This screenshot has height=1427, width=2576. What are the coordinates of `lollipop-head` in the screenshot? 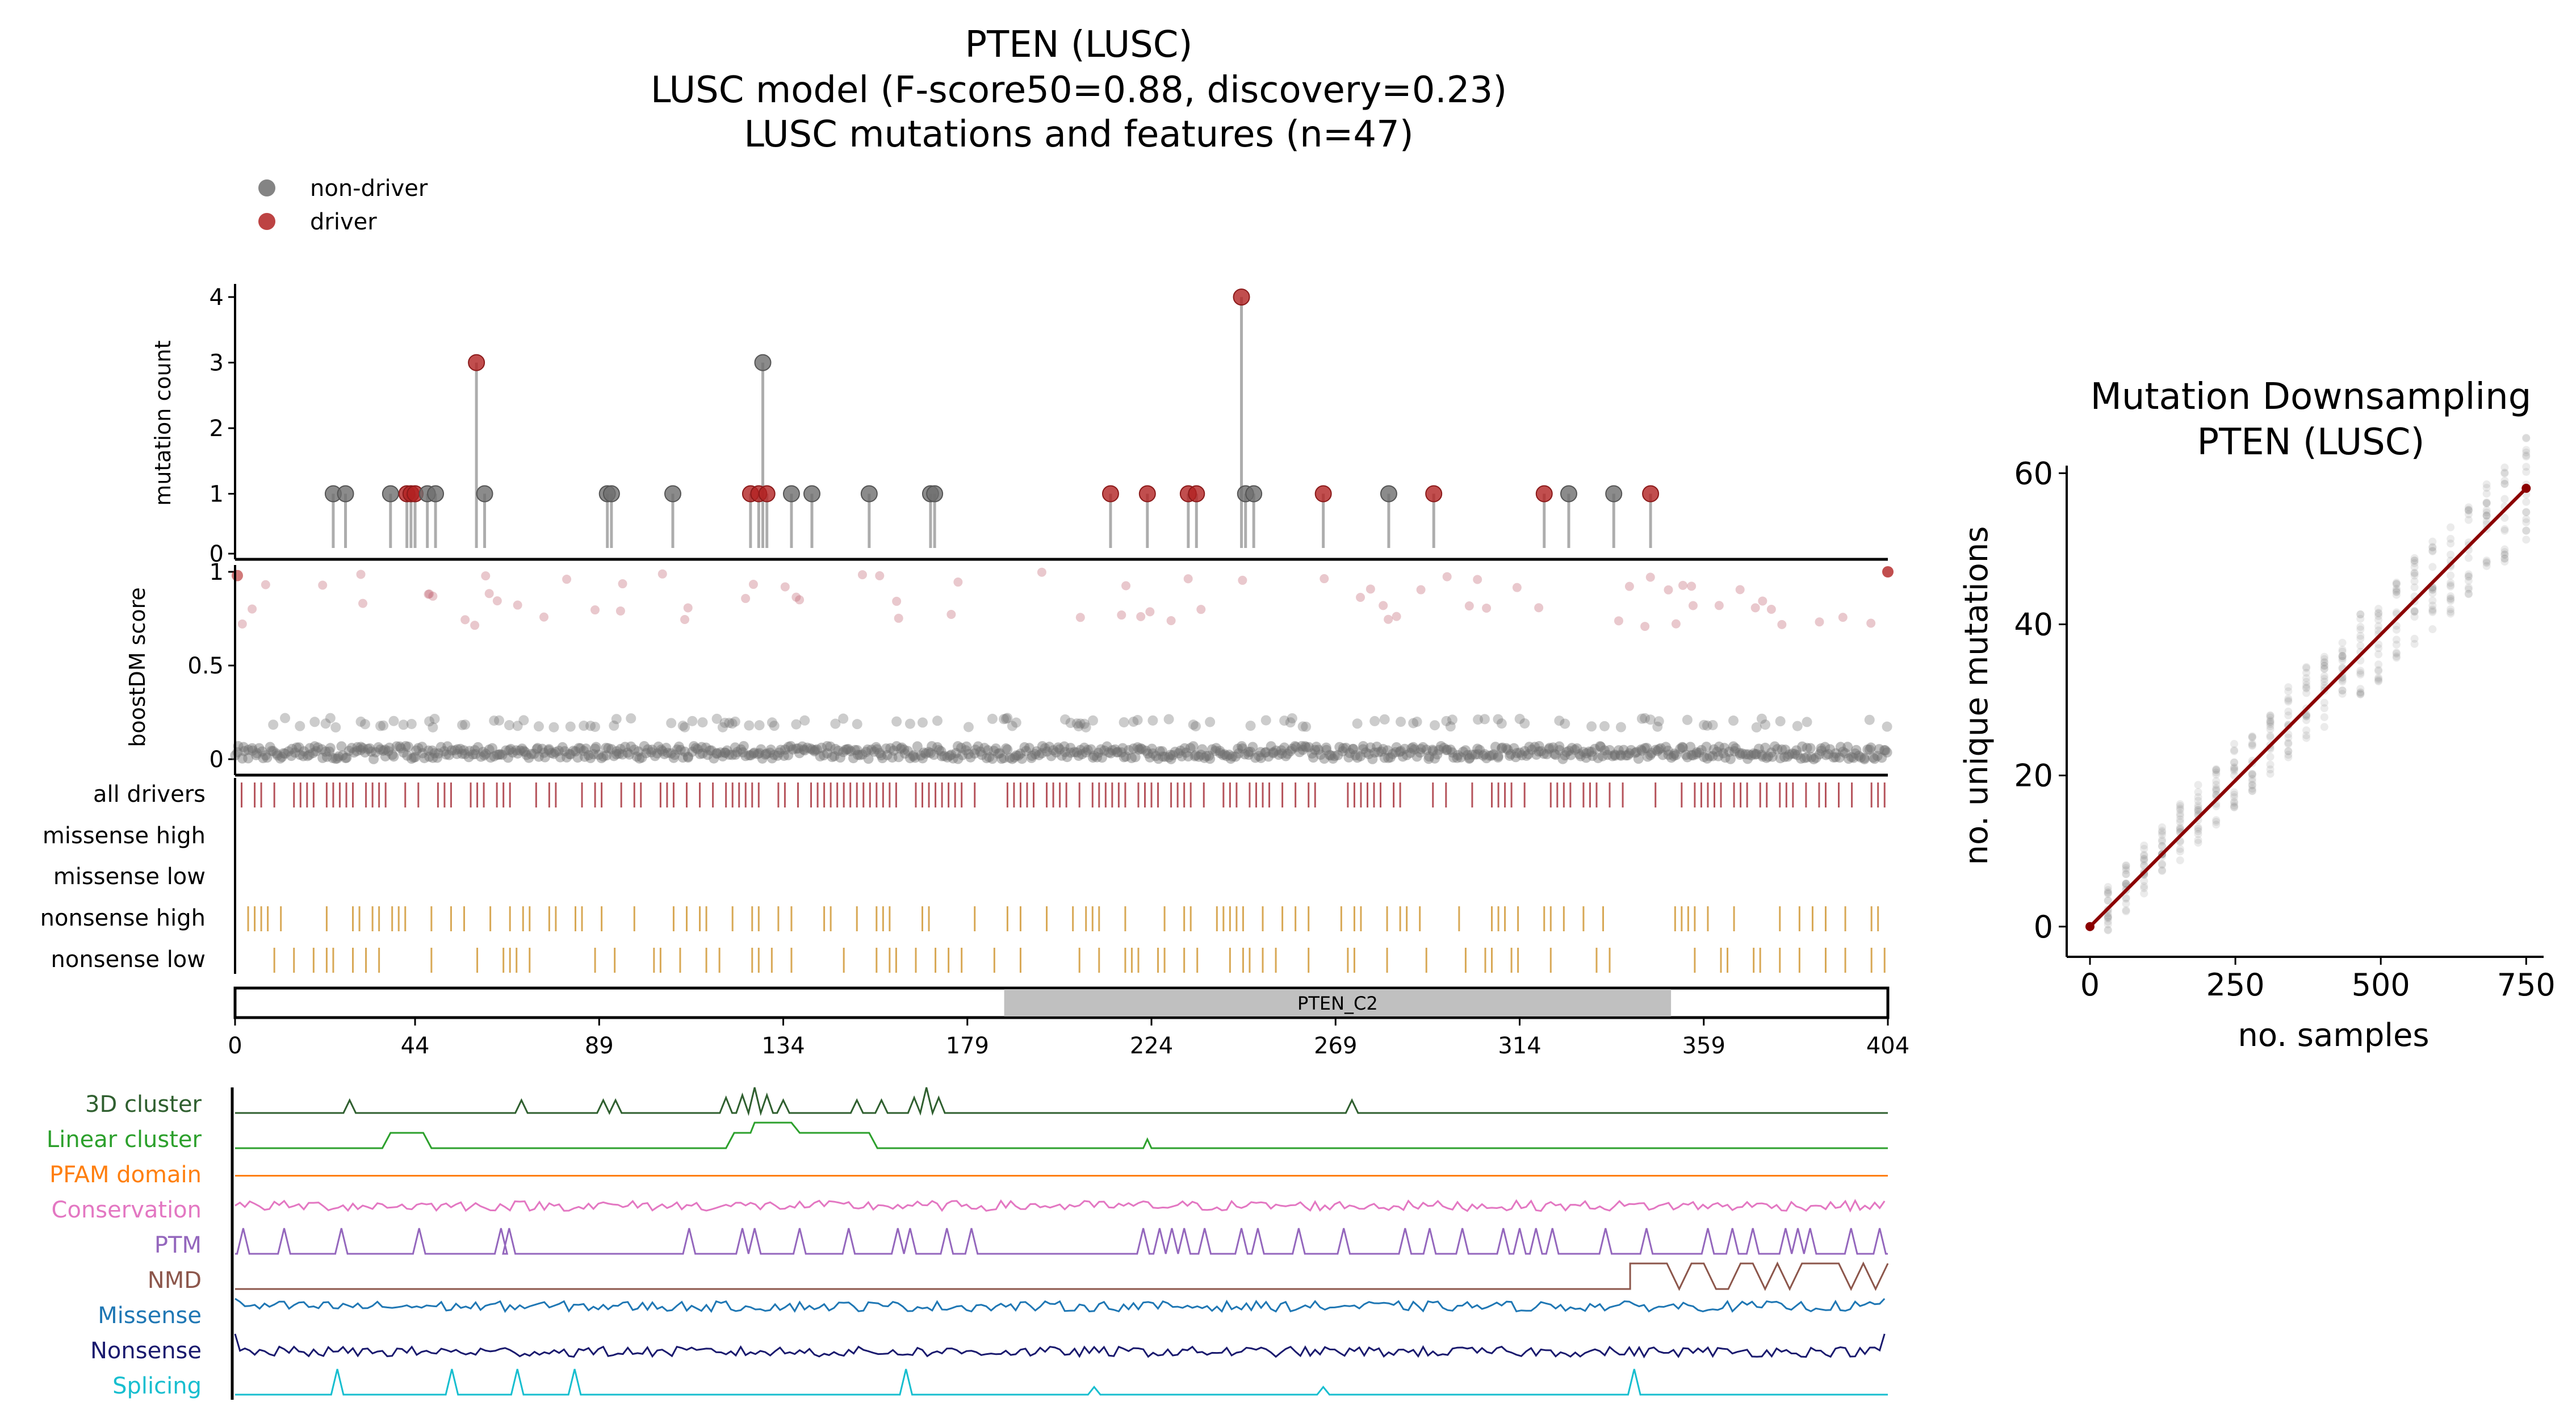 It's located at (1147, 494).